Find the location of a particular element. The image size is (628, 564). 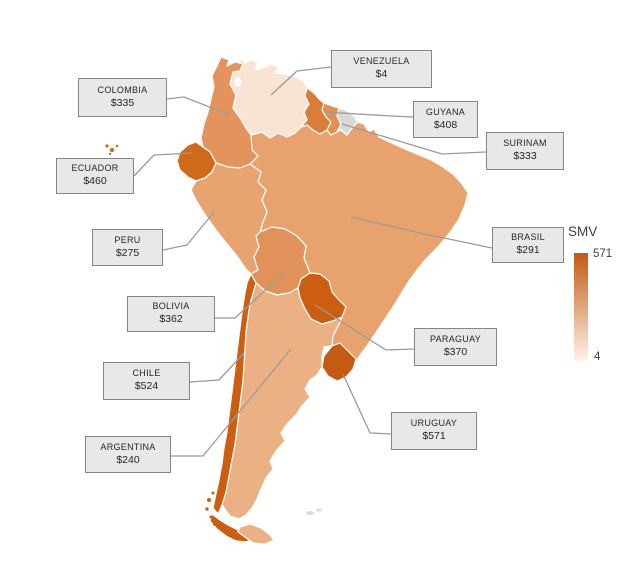

leader-line-surinam is located at coordinates (414, 139).